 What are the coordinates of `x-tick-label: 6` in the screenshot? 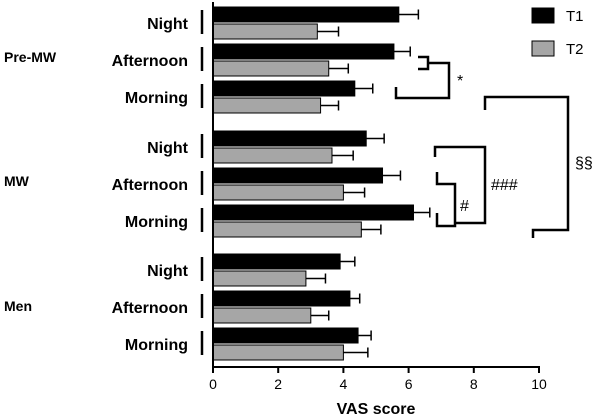 It's located at (409, 384).